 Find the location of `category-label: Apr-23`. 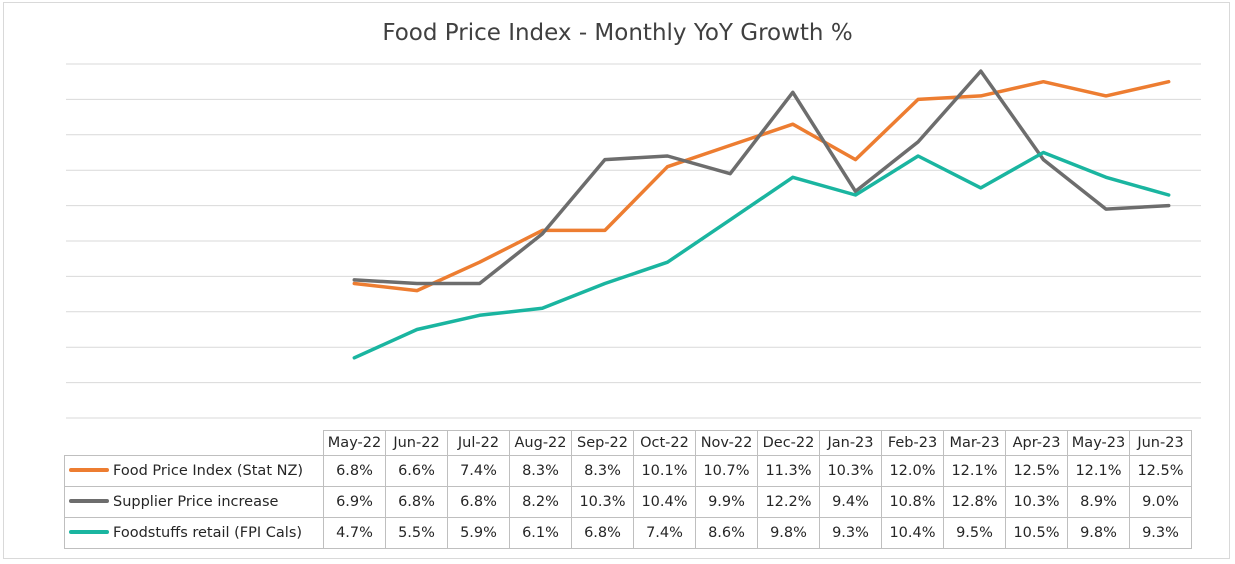

category-label: Apr-23 is located at coordinates (1036, 443).